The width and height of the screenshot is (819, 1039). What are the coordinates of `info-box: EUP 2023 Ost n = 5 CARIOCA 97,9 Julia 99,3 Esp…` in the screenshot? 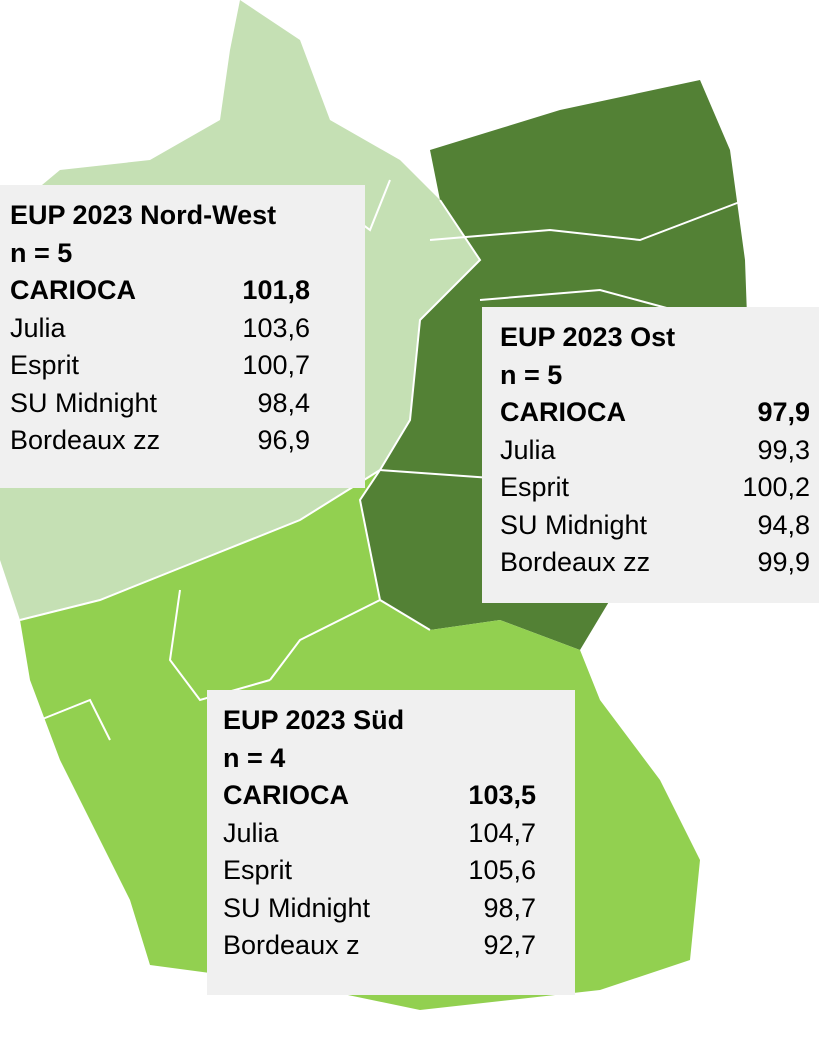 It's located at (650, 455).